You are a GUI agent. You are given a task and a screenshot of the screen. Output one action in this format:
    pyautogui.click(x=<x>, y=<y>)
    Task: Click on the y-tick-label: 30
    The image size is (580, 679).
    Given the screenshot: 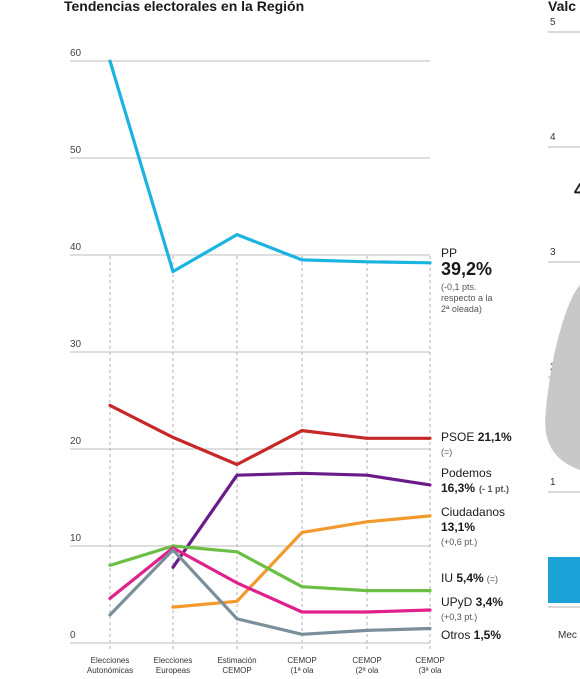 What is the action you would take?
    pyautogui.click(x=76, y=344)
    